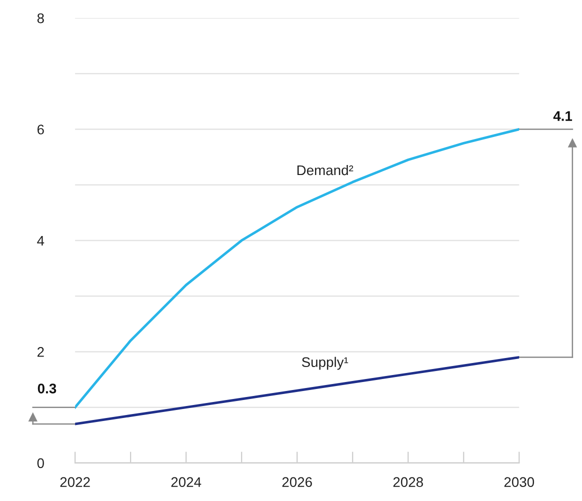 Image resolution: width=582 pixels, height=501 pixels. Describe the element at coordinates (75, 482) in the screenshot. I see `x-tick-label: 2022` at that location.